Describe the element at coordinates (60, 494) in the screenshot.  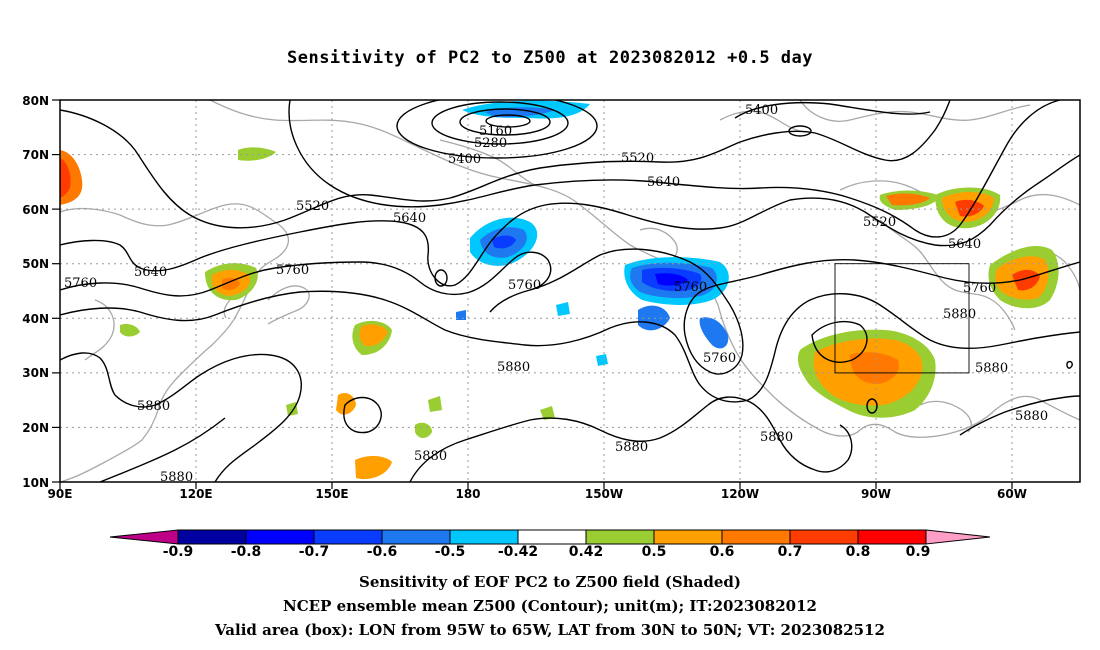
I see `lon-label: 90E` at that location.